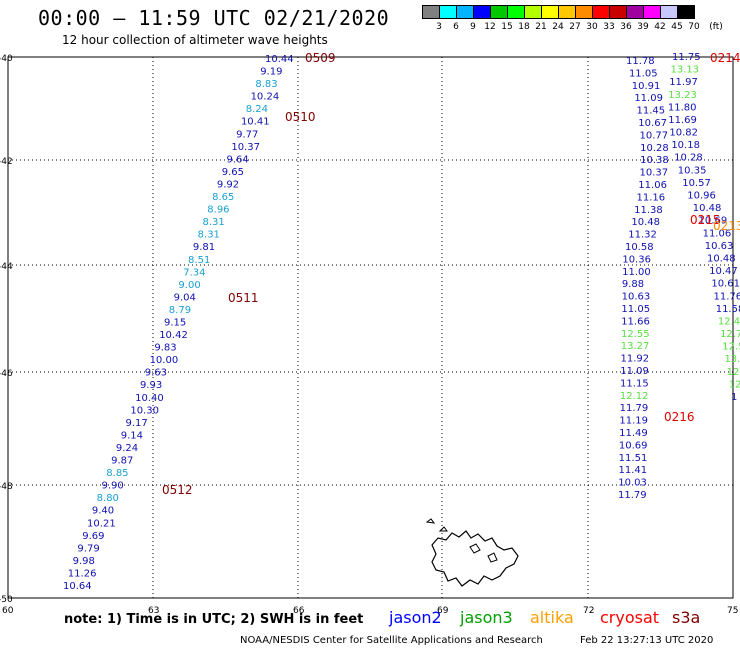 This screenshot has width=740, height=650. Describe the element at coordinates (686, 12) in the screenshot. I see `colorbar-swatch` at that location.